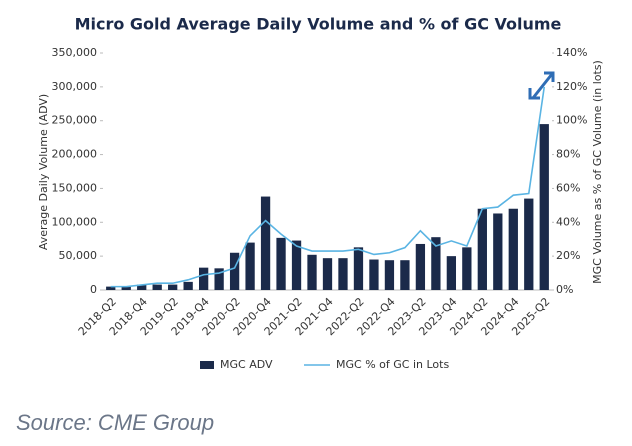  I want to click on y2-tick-label: 100%, so click(571, 120).